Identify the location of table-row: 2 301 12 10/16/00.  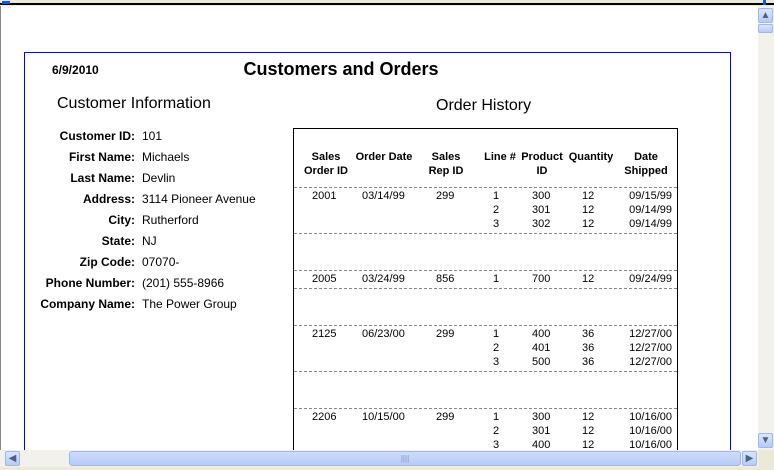
(485, 431).